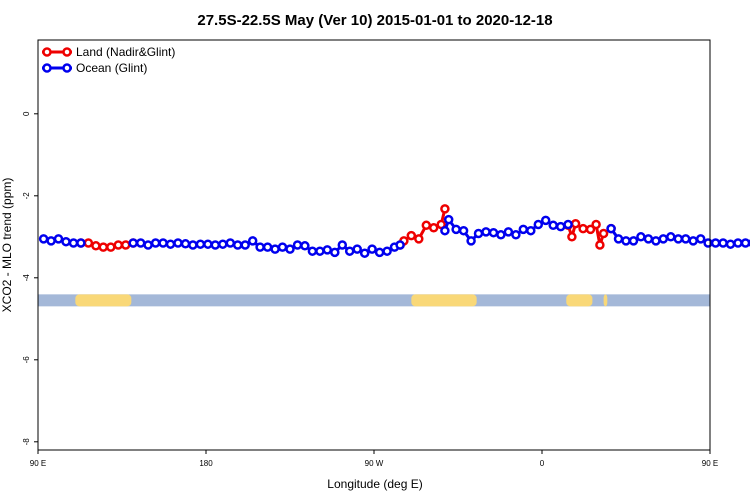  Describe the element at coordinates (374, 463) in the screenshot. I see `x-tick-label: 90 W` at that location.